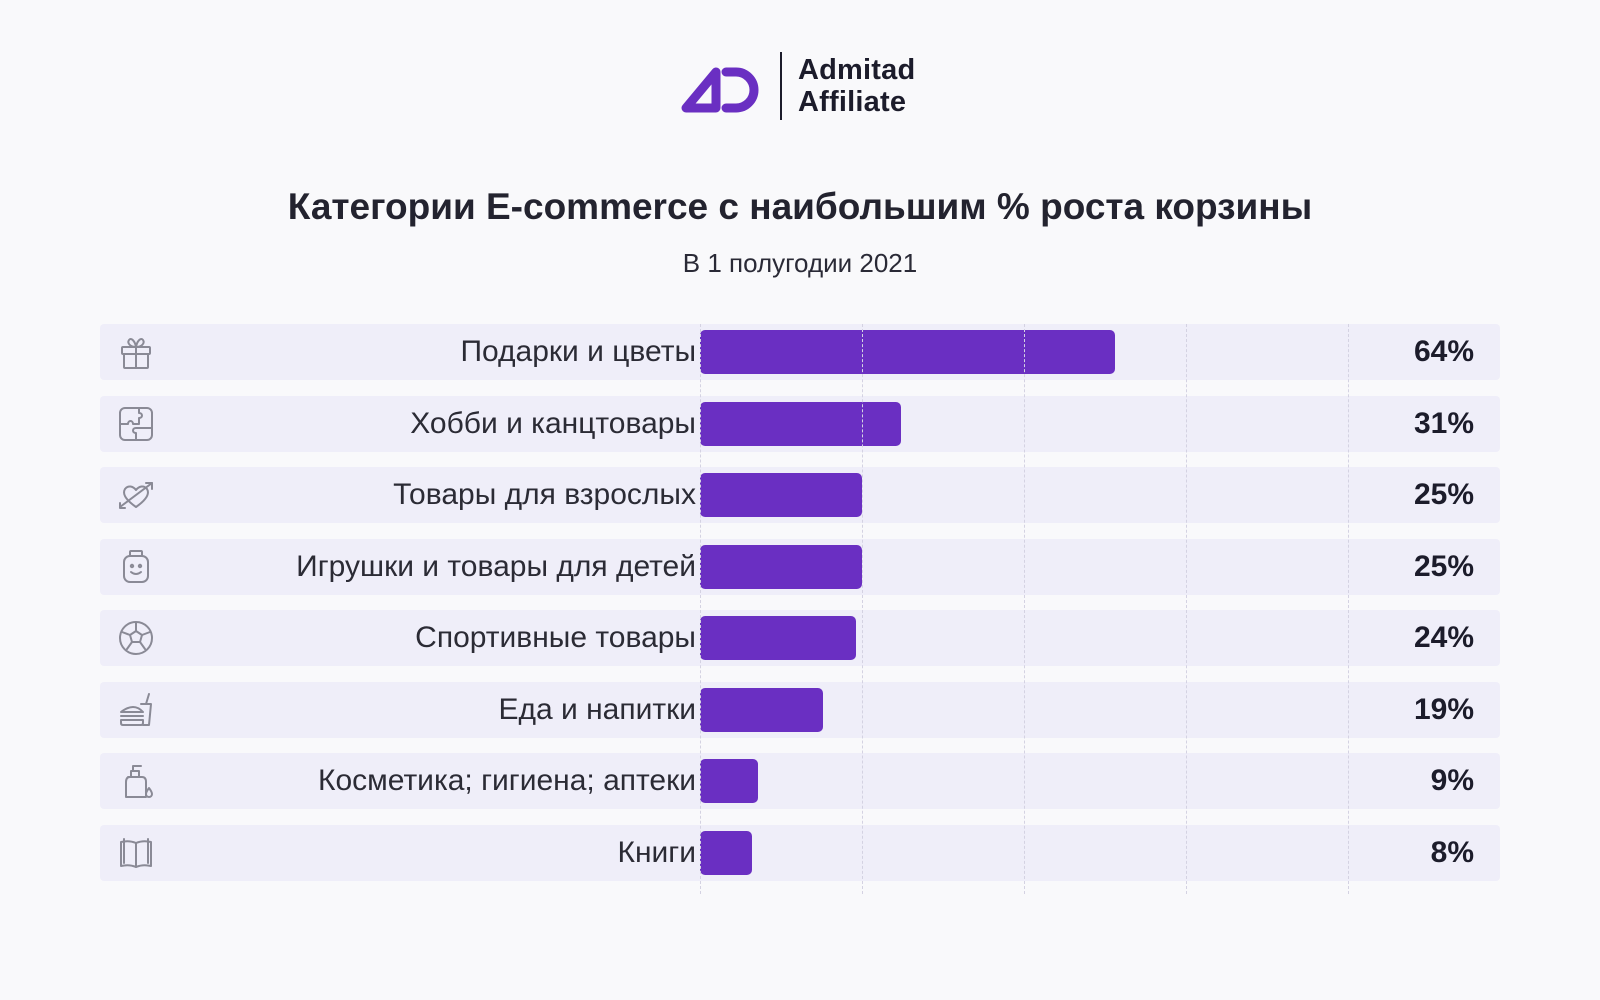 This screenshot has height=1000, width=1600. What do you see at coordinates (578, 351) in the screenshot?
I see `category-label: Подарки и цветы` at bounding box center [578, 351].